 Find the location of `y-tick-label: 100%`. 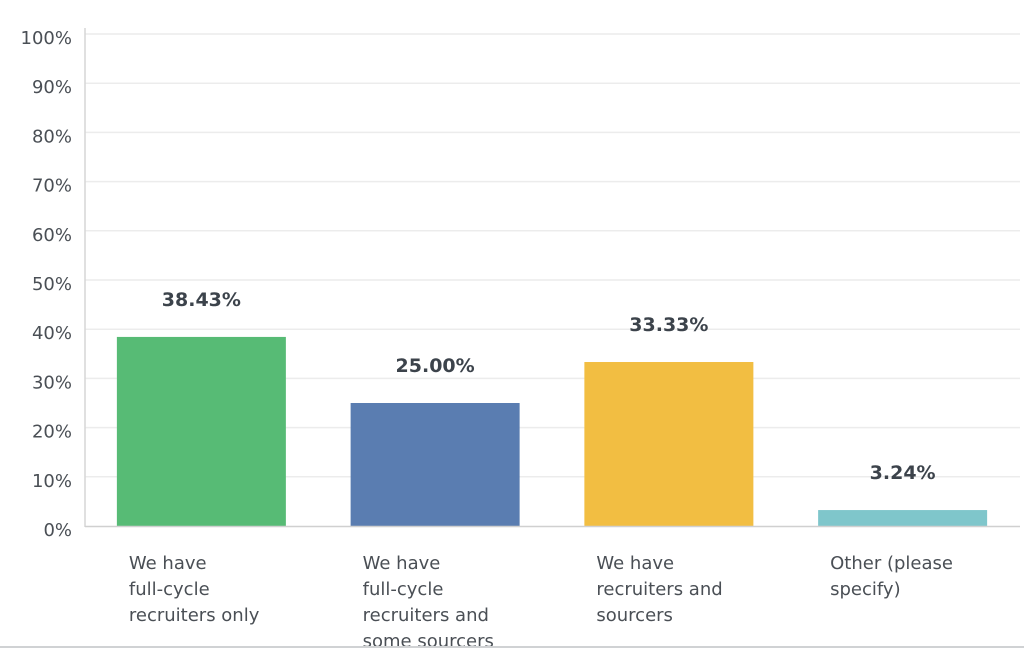

y-tick-label: 100% is located at coordinates (46, 38).